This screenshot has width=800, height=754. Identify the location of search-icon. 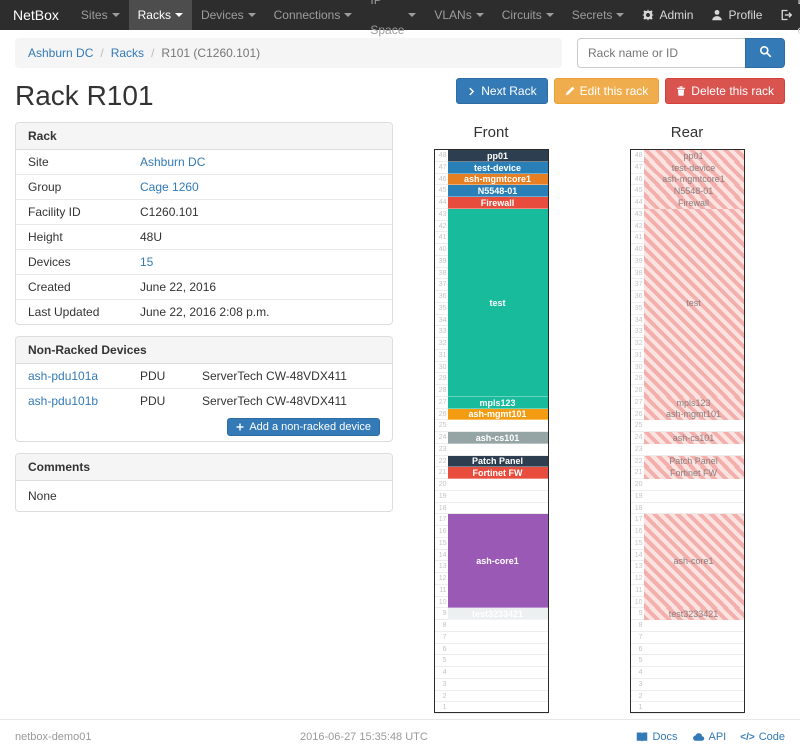
(765, 53).